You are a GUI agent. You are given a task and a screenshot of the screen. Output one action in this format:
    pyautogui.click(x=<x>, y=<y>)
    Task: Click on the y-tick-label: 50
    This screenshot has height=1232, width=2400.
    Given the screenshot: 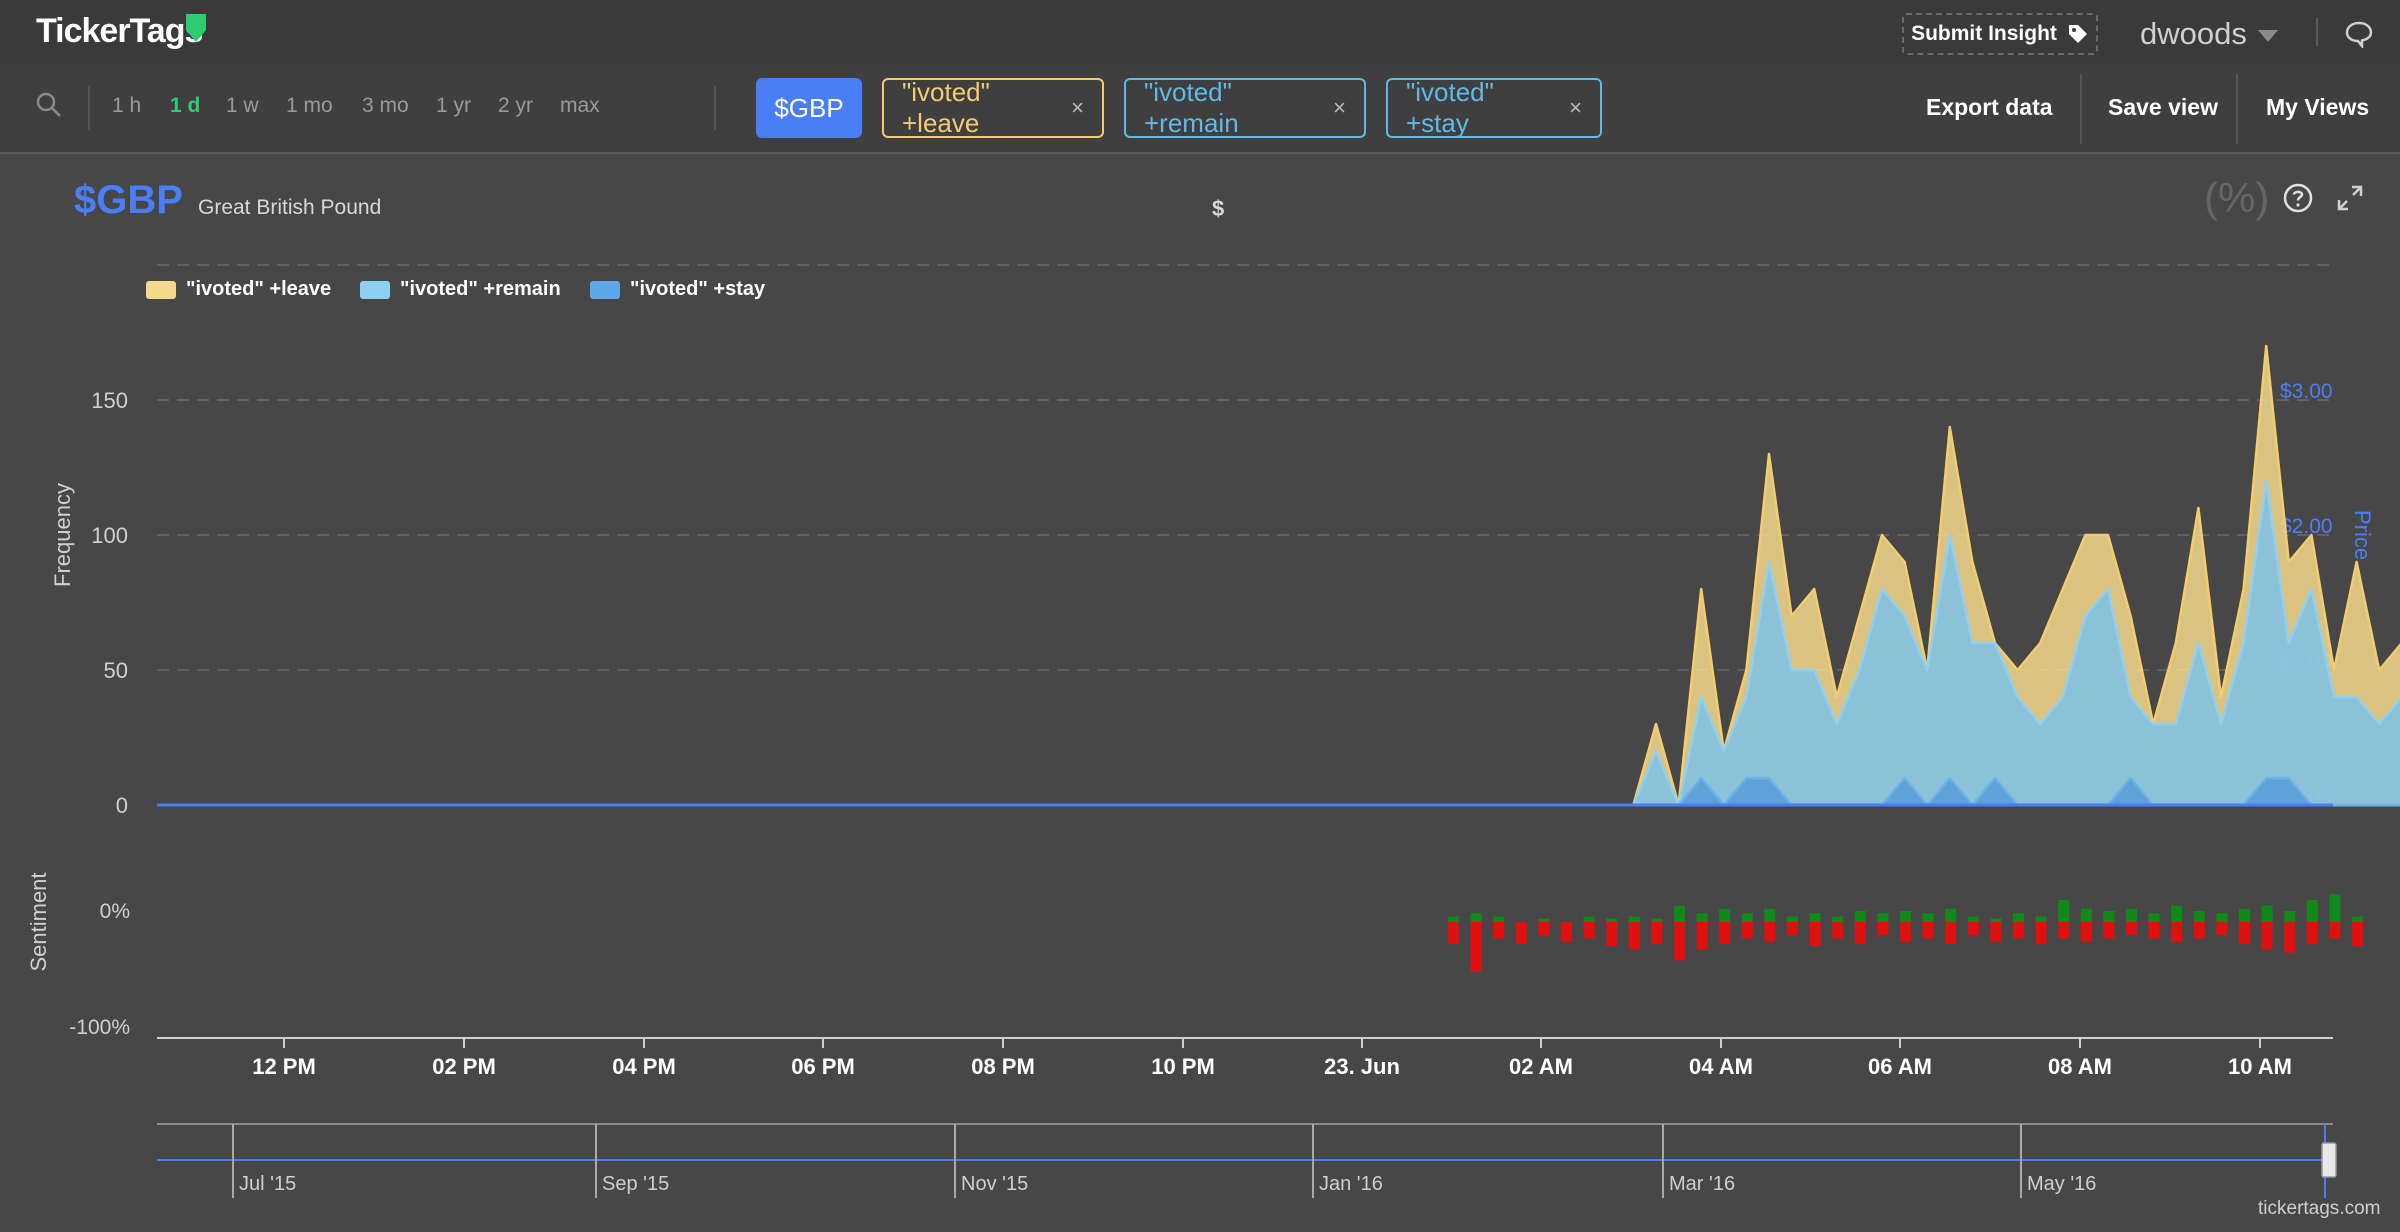 What is the action you would take?
    pyautogui.click(x=116, y=670)
    